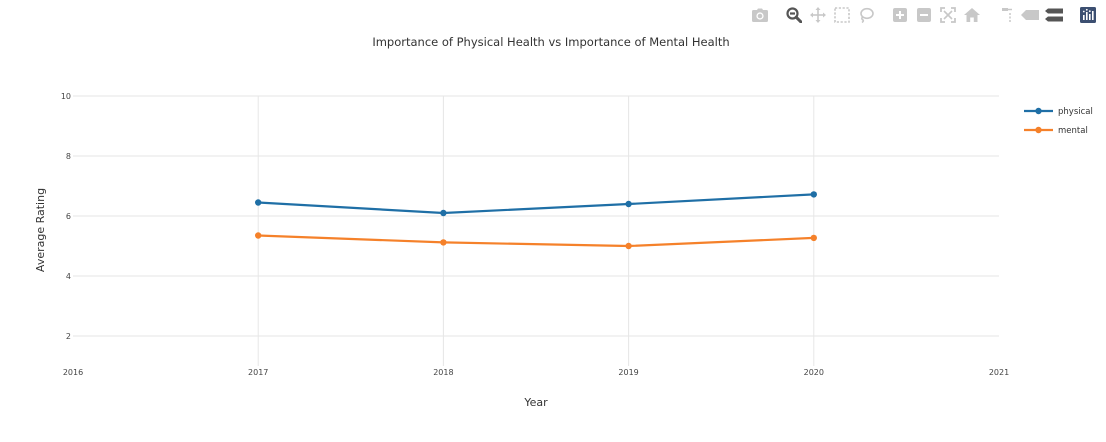 This screenshot has width=1106, height=442. Describe the element at coordinates (1058, 121) in the screenshot. I see `legend: physical mental` at that location.